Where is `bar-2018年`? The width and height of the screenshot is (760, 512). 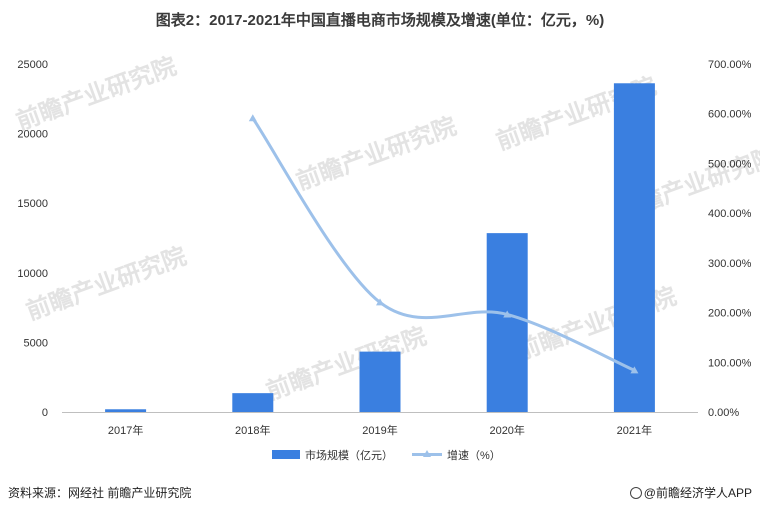 bar-2018年 is located at coordinates (253, 402).